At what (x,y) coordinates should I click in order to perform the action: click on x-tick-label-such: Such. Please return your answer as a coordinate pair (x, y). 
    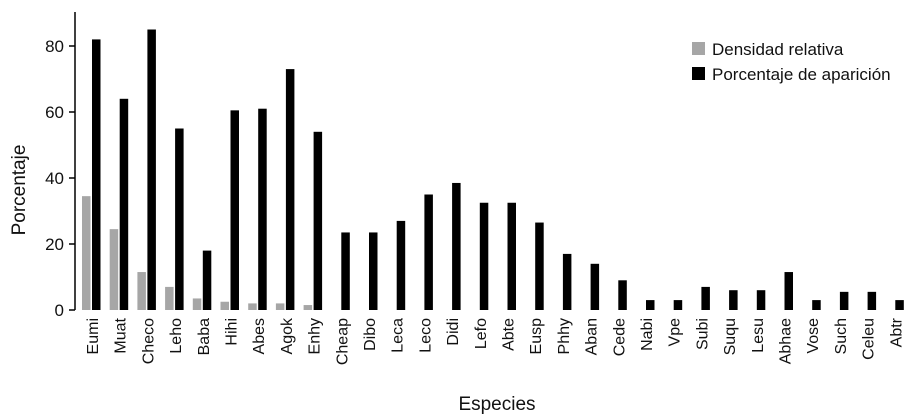
    Looking at the image, I should click on (841, 336).